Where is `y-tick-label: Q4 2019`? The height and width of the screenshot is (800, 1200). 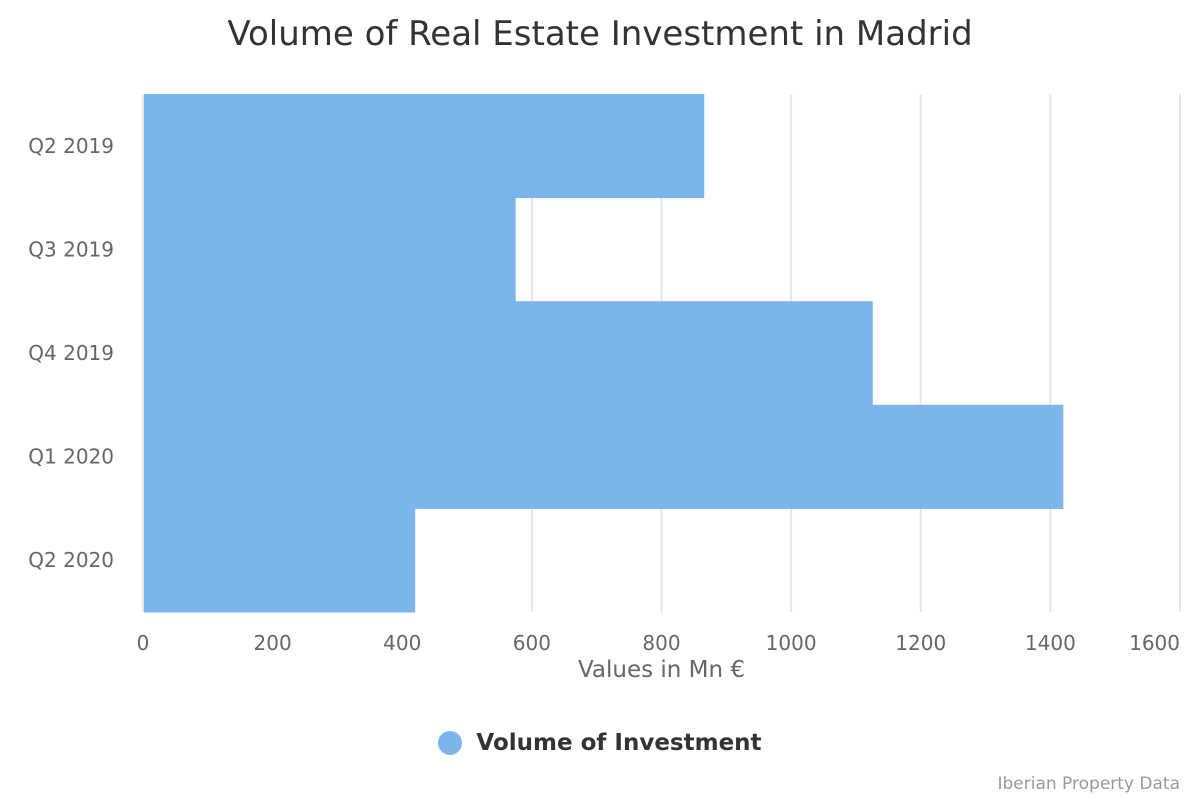
y-tick-label: Q4 2019 is located at coordinates (71, 353).